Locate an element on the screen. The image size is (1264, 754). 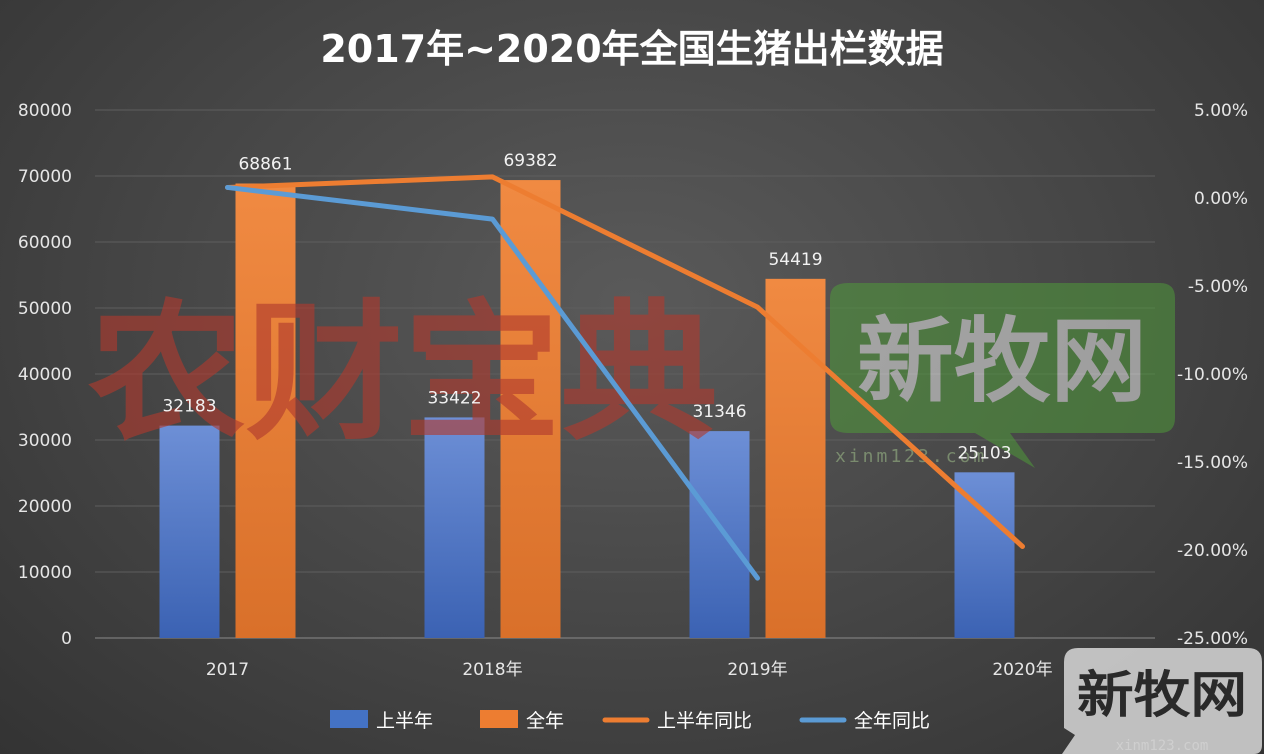
y-right-tick-label: -15.00% is located at coordinates (1212, 463).